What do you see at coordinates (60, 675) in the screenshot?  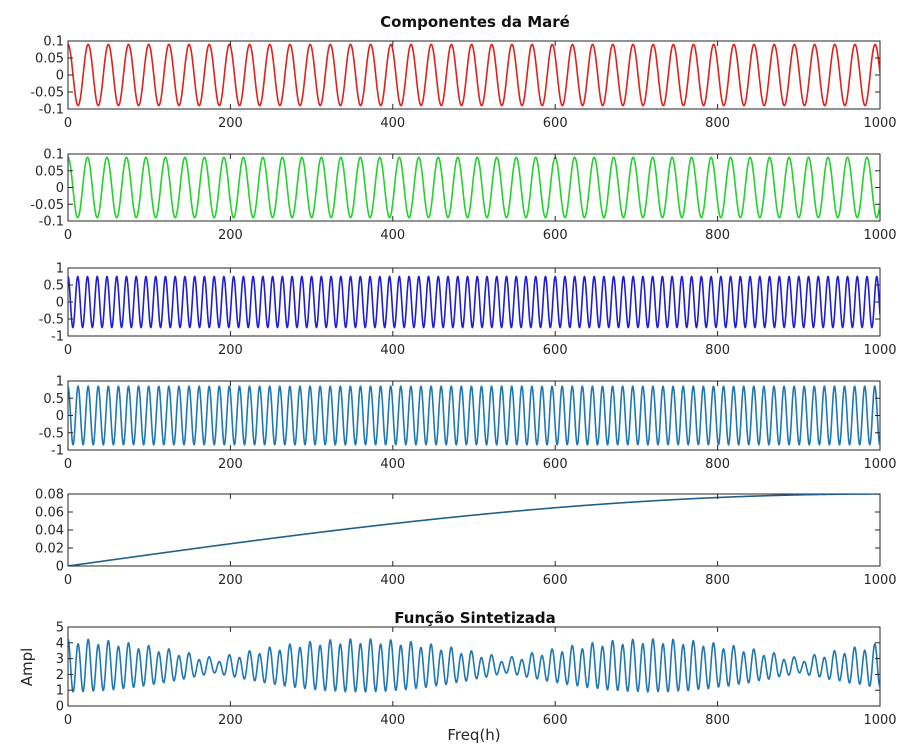 I see `y-tick-label: 2` at bounding box center [60, 675].